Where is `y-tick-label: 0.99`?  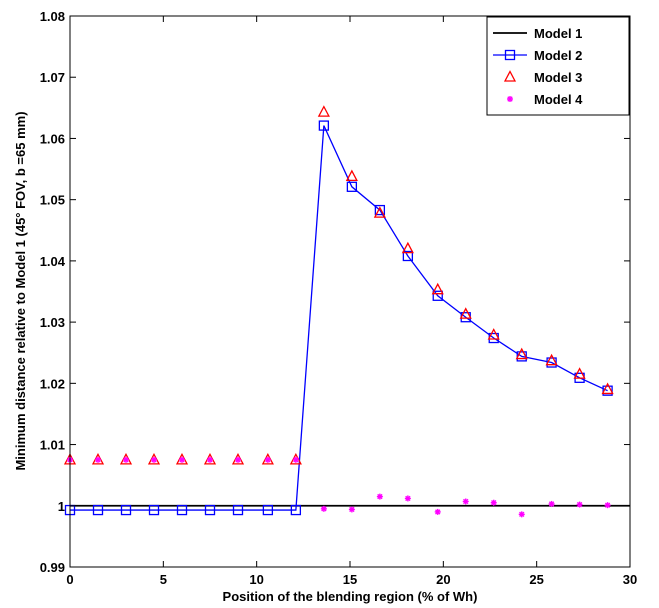
y-tick-label: 0.99 is located at coordinates (52, 567).